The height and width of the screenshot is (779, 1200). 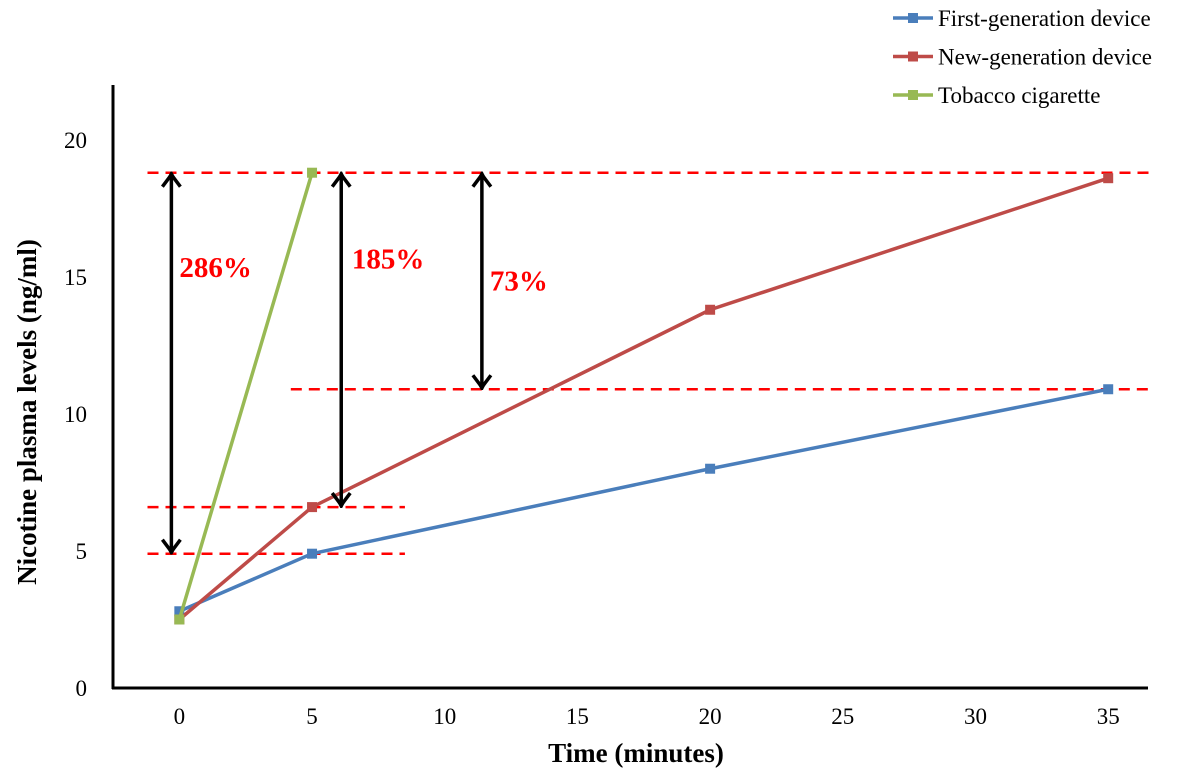 What do you see at coordinates (180, 716) in the screenshot?
I see `x-tick-label: 0` at bounding box center [180, 716].